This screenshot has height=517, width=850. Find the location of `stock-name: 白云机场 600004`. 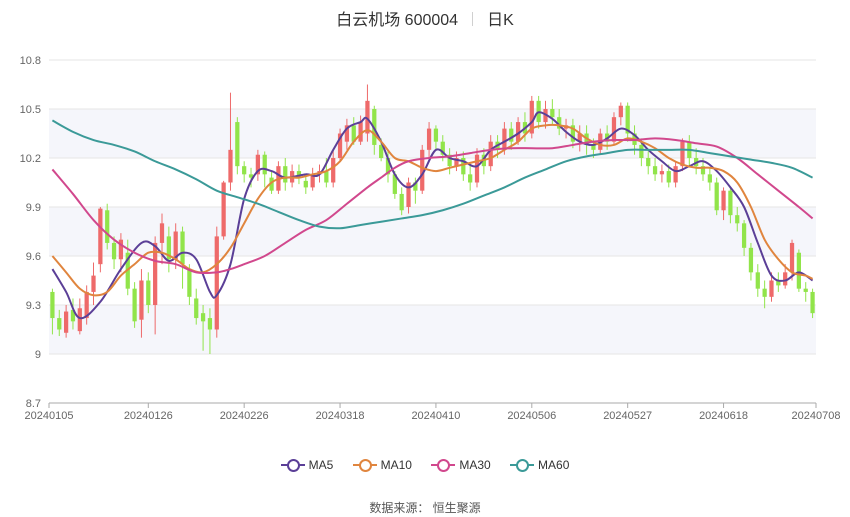

stock-name: 白云机场 600004 is located at coordinates (397, 20).